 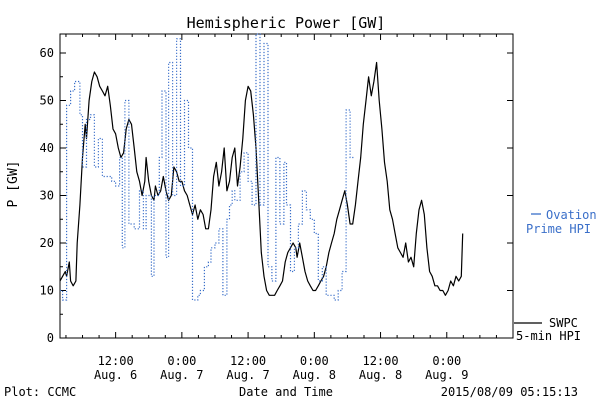 I want to click on x-axis-label: Date and Time, so click(x=286, y=392).